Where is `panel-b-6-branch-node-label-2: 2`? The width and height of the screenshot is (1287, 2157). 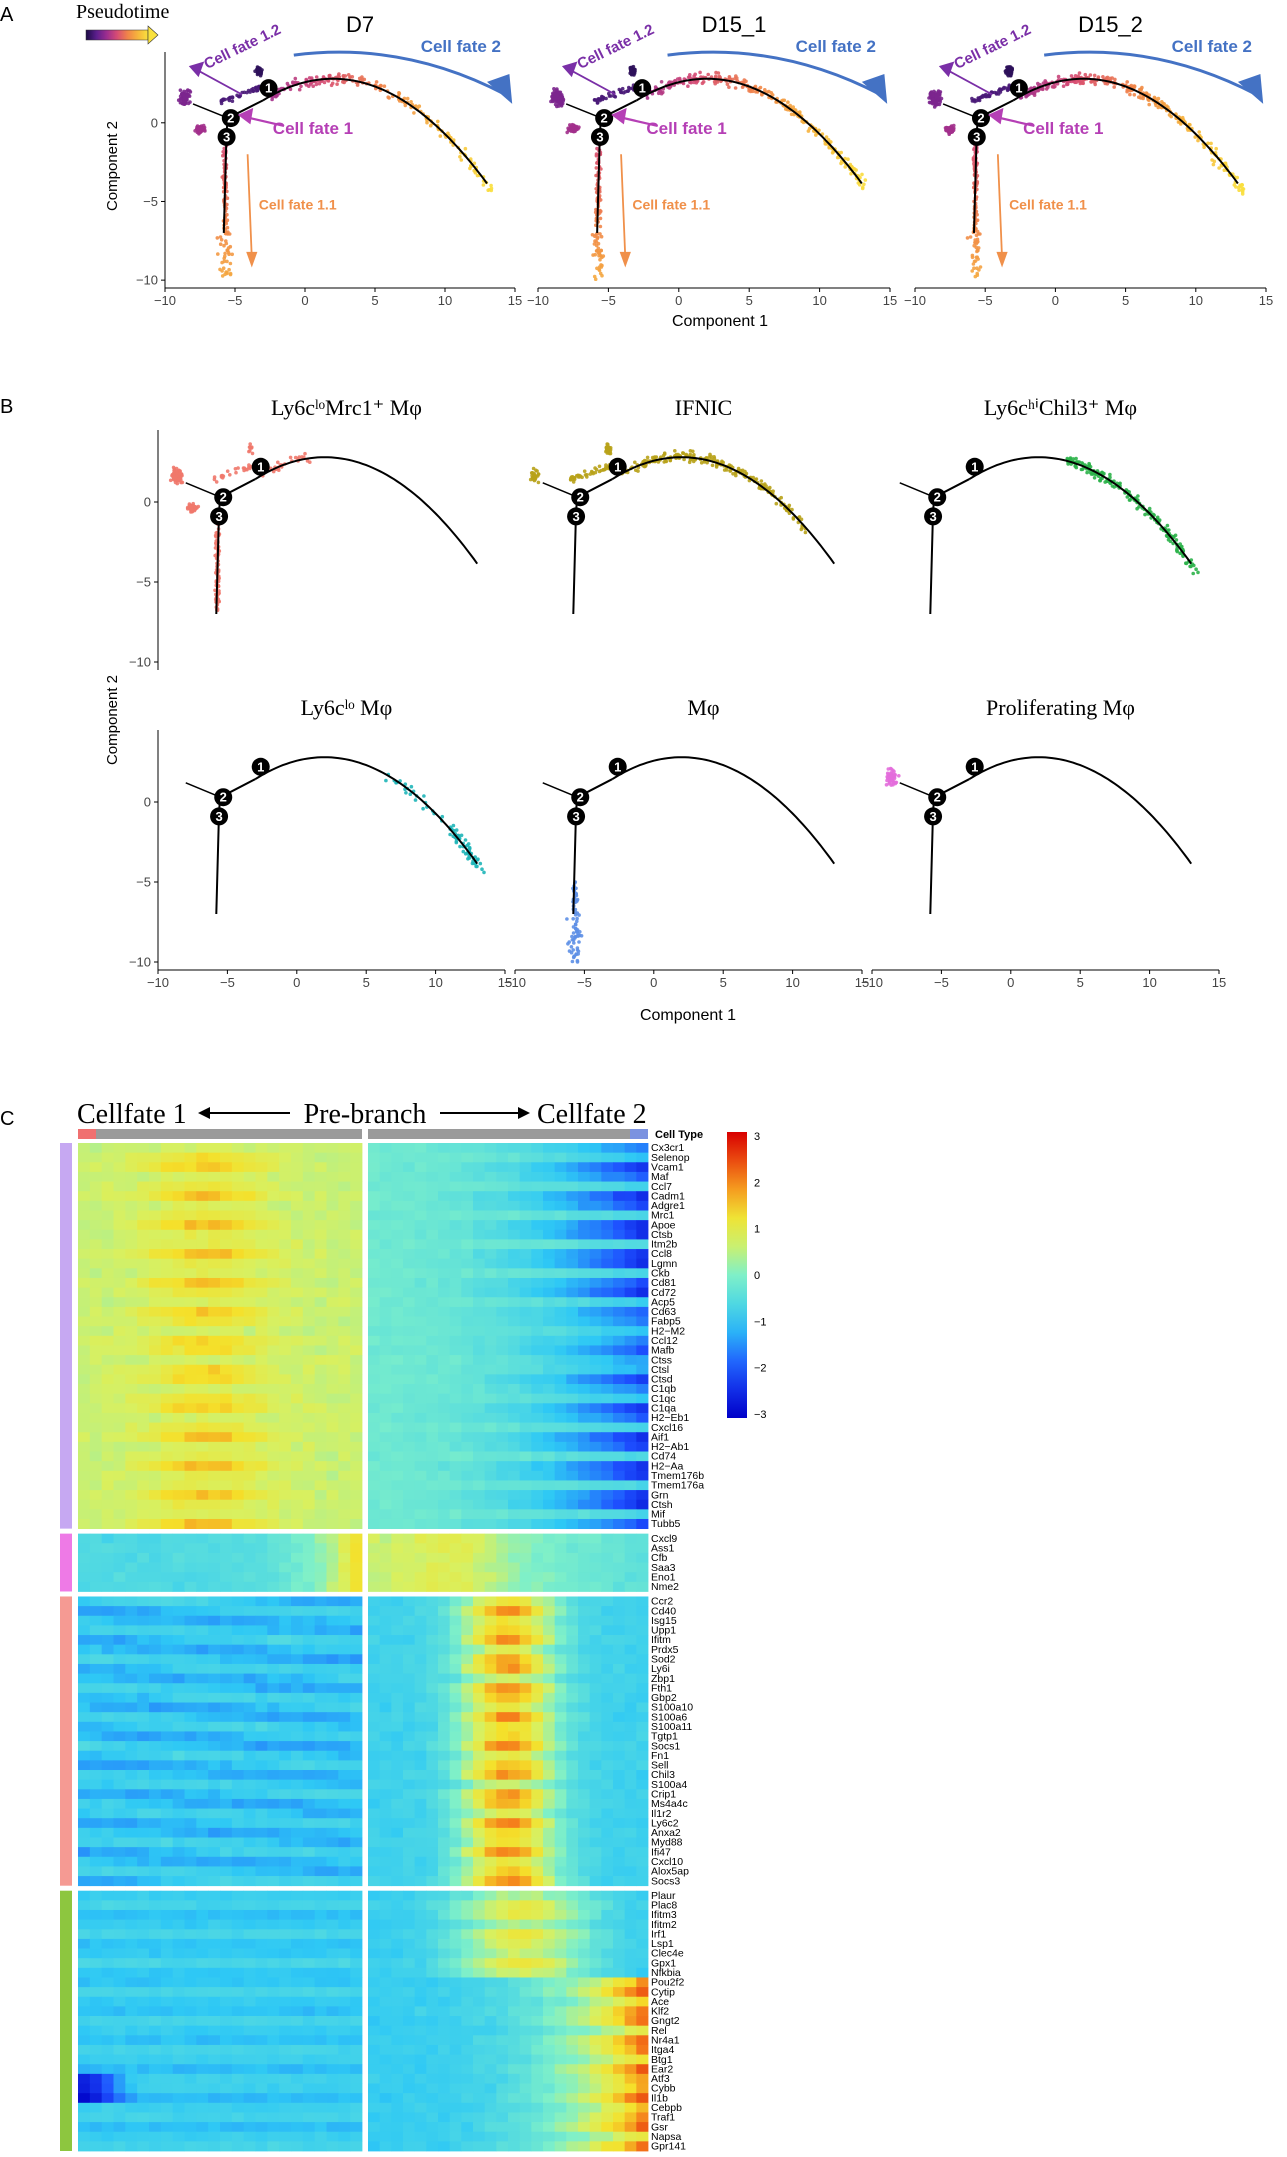 panel-b-6-branch-node-label-2: 2 is located at coordinates (937, 797).